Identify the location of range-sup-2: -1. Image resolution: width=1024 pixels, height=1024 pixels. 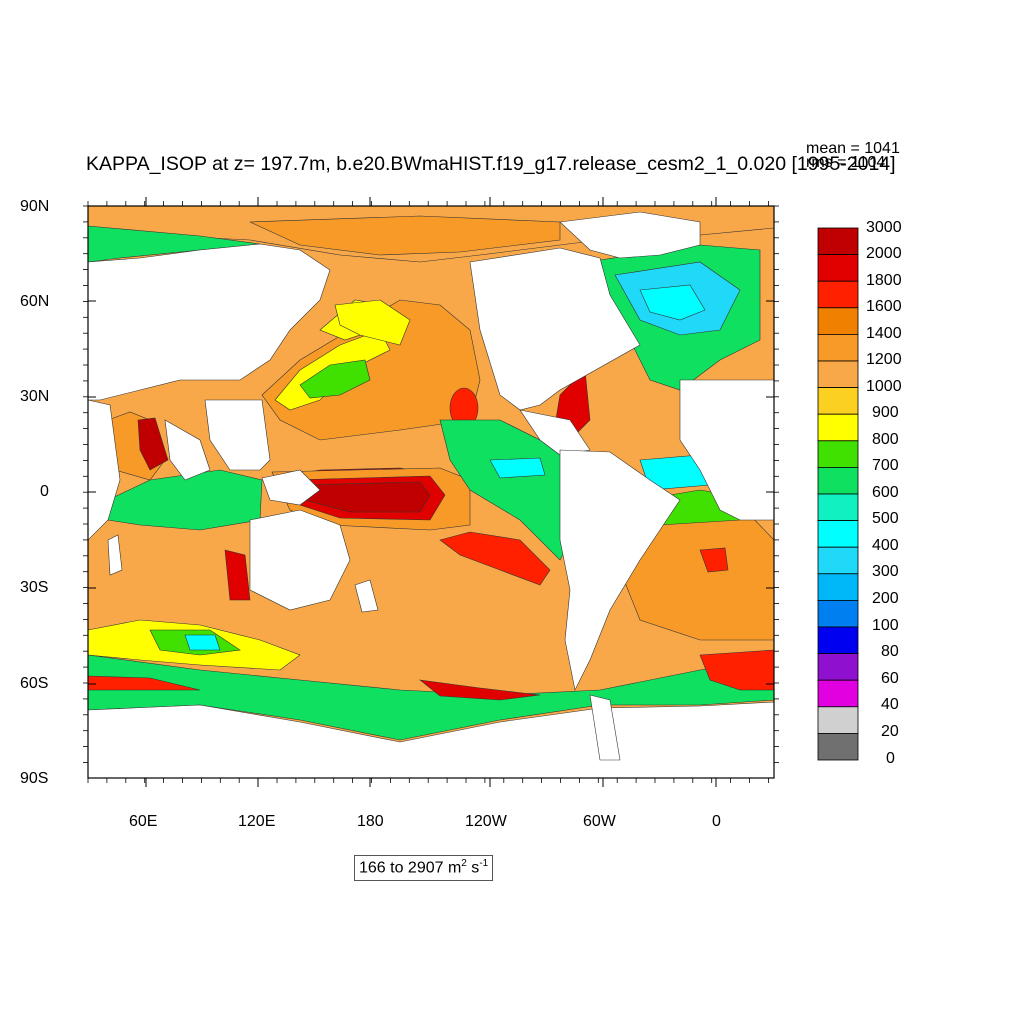
(484, 863).